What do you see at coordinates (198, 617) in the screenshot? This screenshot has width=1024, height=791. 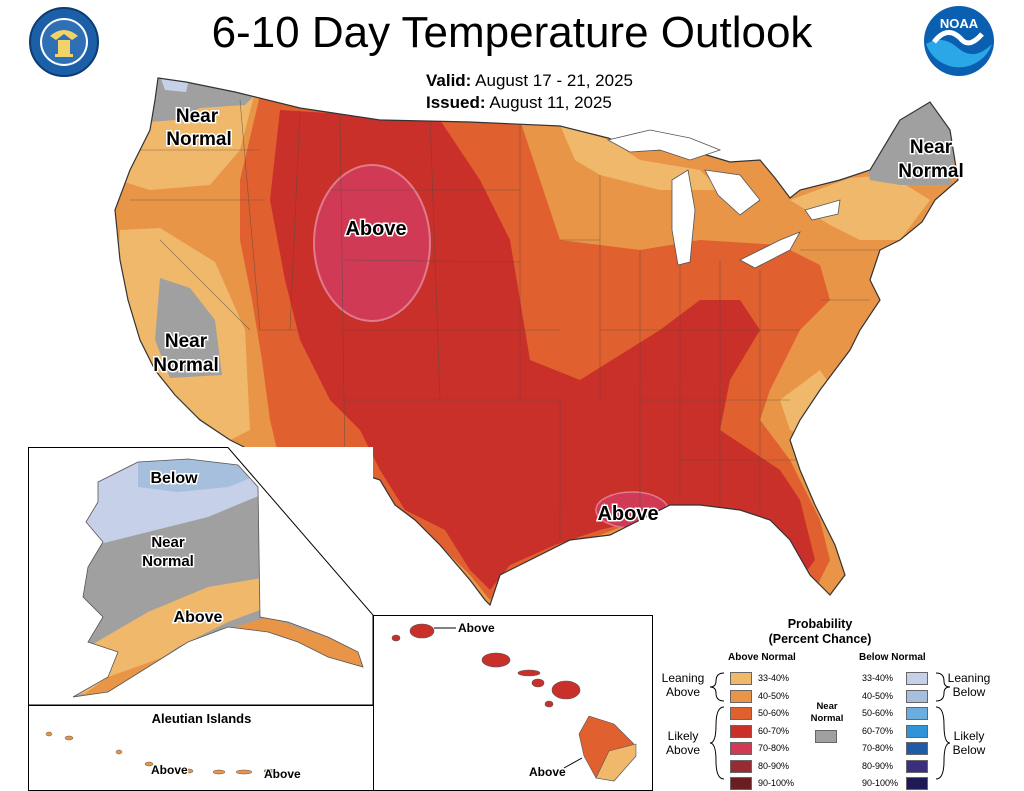 I see `label-ak-above: Above` at bounding box center [198, 617].